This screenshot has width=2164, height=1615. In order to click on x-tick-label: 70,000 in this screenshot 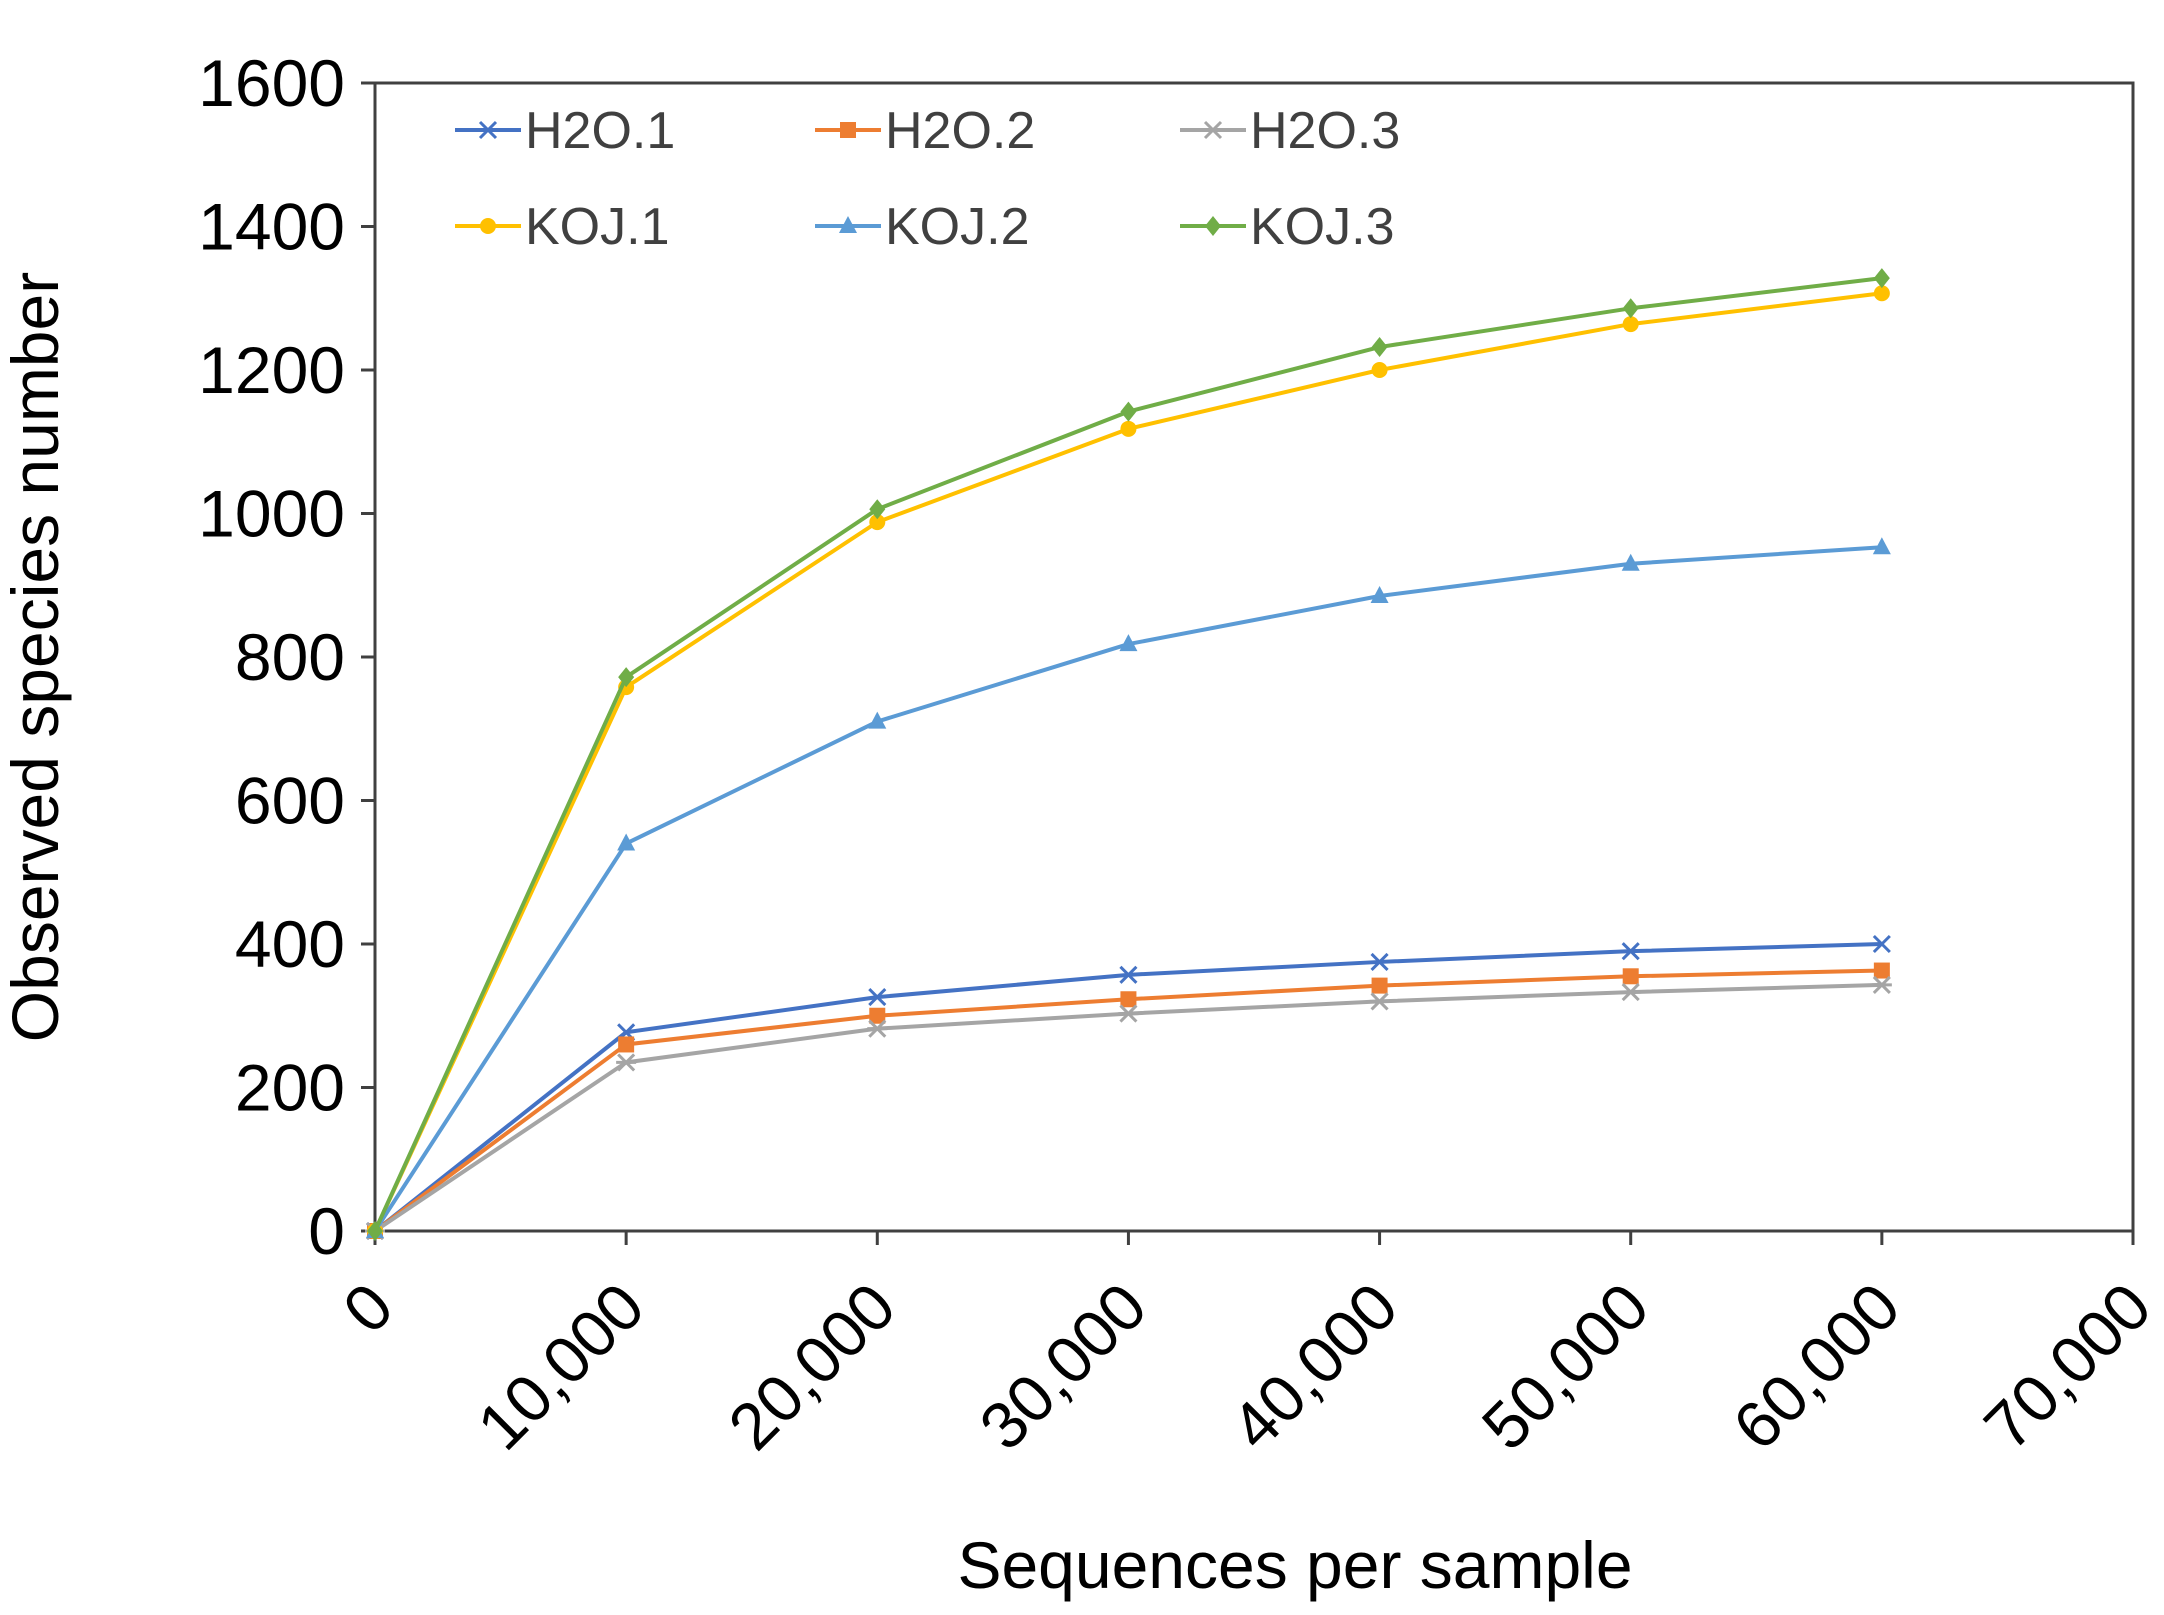, I will do `click(2067, 1366)`.